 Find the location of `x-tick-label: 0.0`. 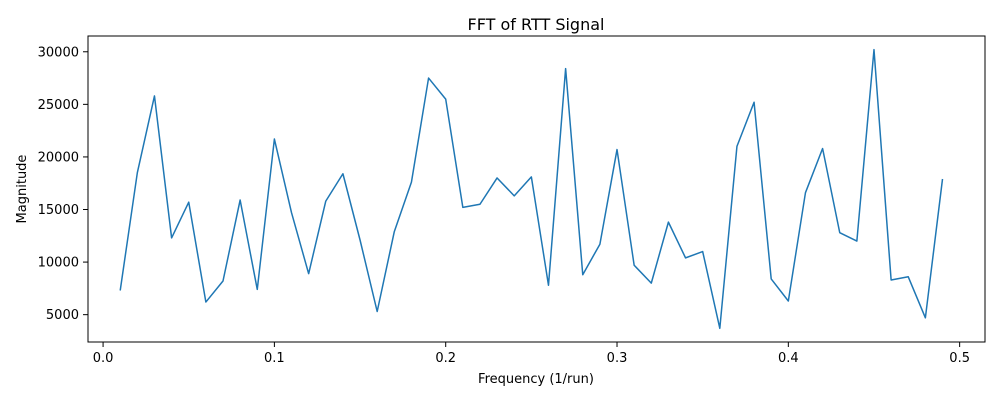

x-tick-label: 0.0 is located at coordinates (103, 358).